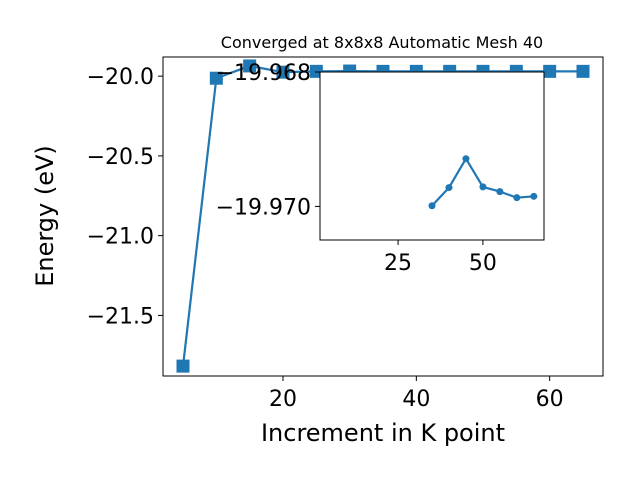 The height and width of the screenshot is (480, 640). Describe the element at coordinates (383, 433) in the screenshot. I see `x-axis-label: Increment in K point` at that location.